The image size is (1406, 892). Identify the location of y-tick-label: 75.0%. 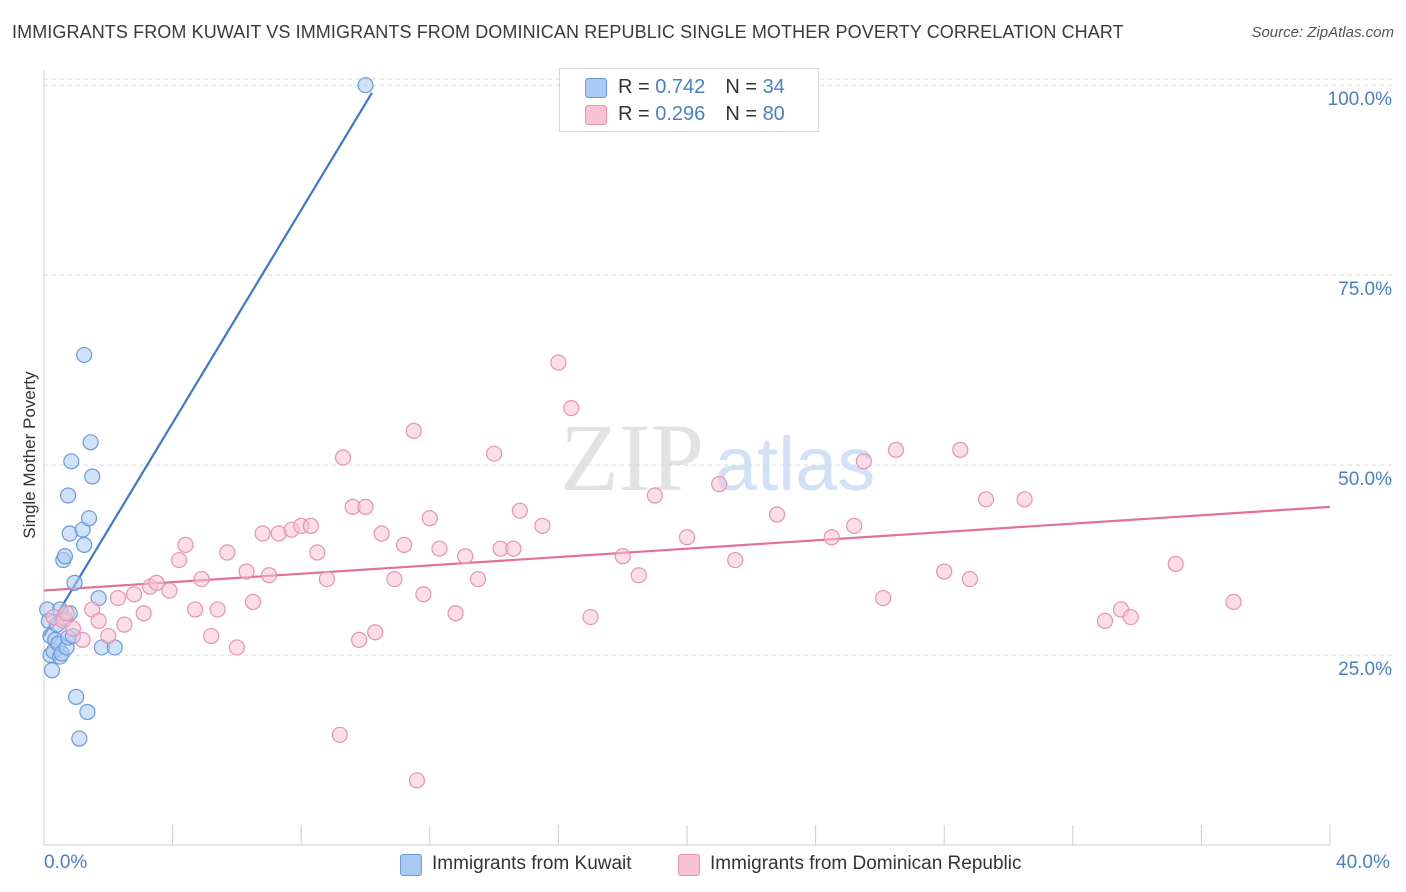
(1365, 289).